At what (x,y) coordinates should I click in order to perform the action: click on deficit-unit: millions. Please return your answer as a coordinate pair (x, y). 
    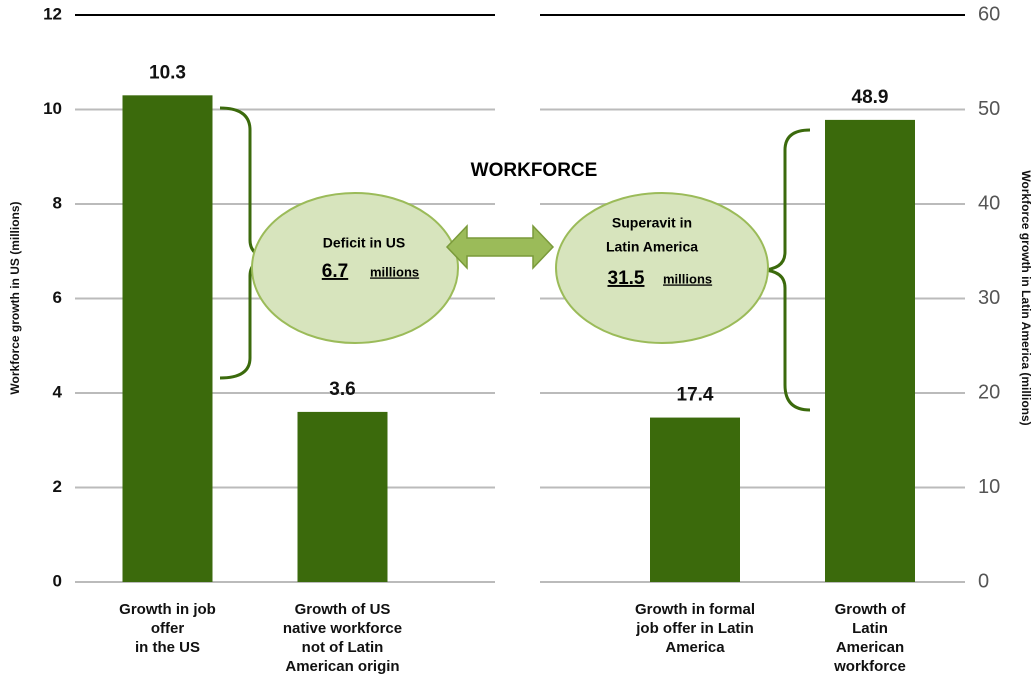
    Looking at the image, I should click on (394, 271).